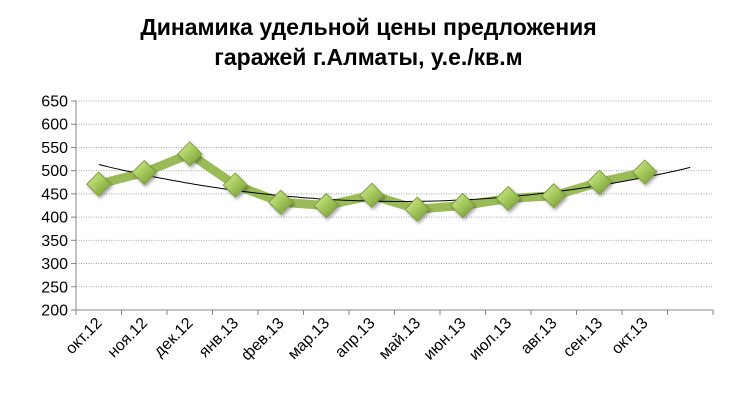 This screenshot has height=415, width=737. What do you see at coordinates (128, 338) in the screenshot?
I see `x-tick-label: ноя.12` at bounding box center [128, 338].